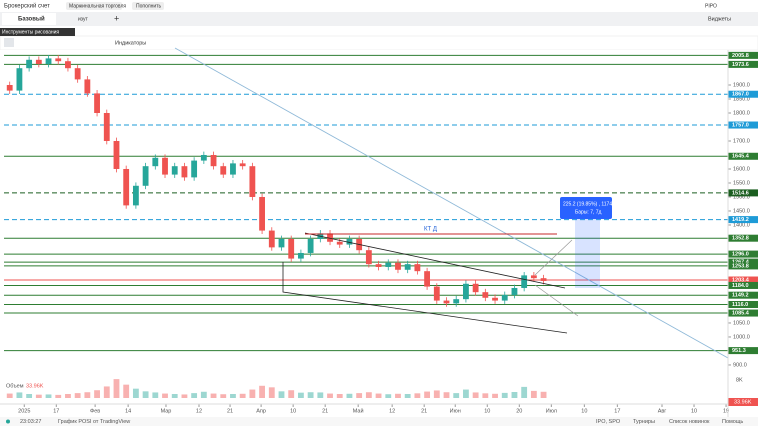 This screenshot has width=758, height=426. Describe the element at coordinates (740, 296) in the screenshot. I see `level-label: 1149.2` at that location.